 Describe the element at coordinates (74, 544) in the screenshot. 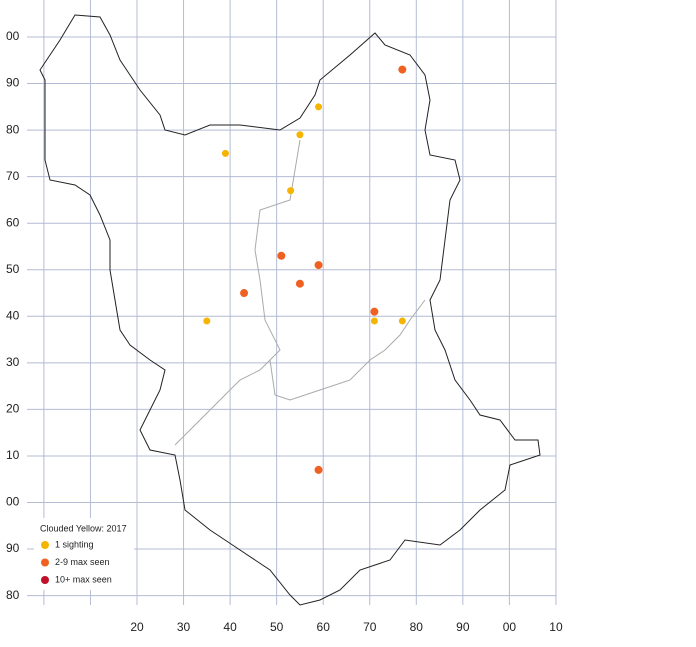

I see `legend-label: 1 sighting` at that location.